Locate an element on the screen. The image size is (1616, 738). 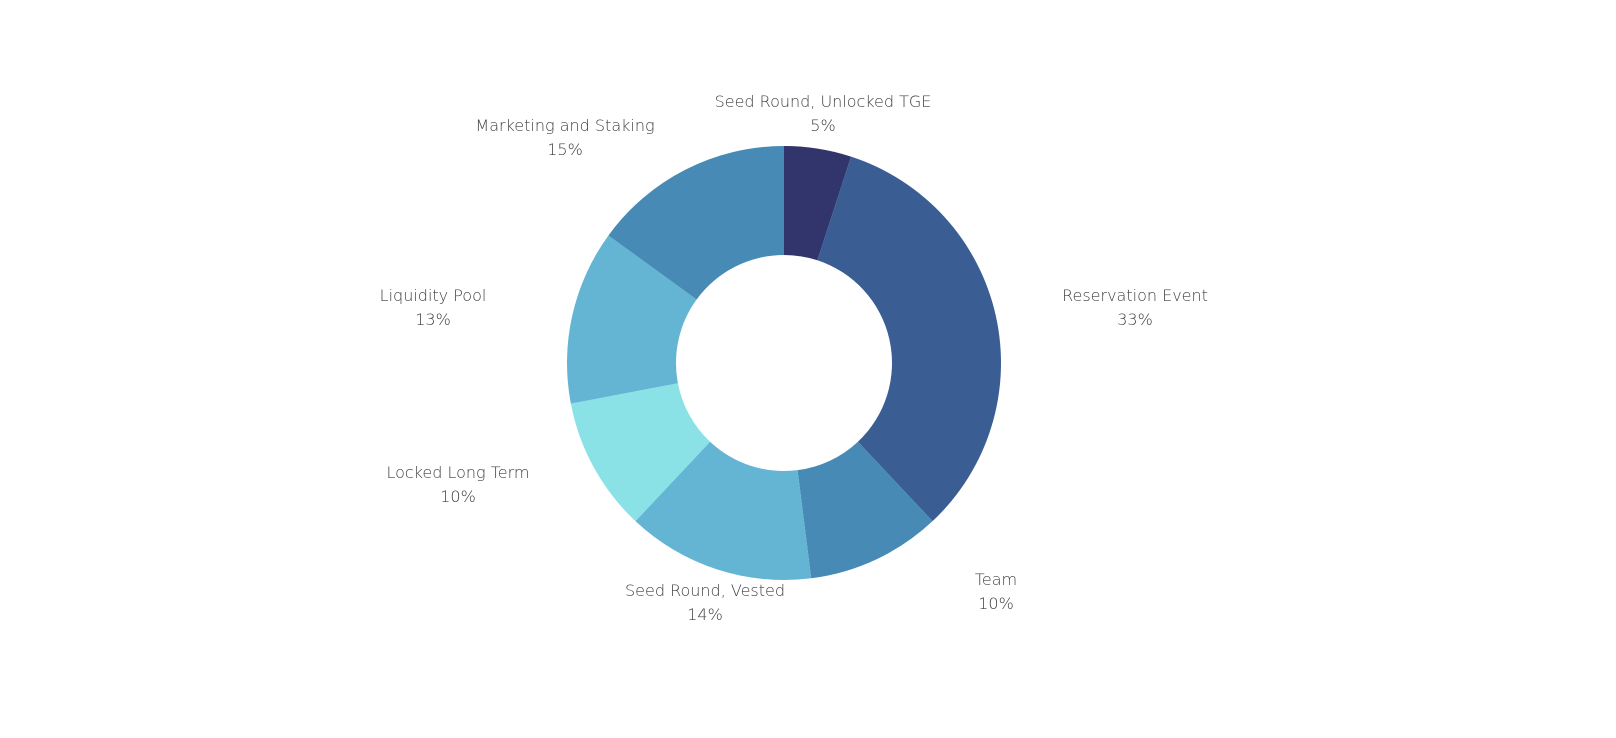
slice-marketing-and-staking is located at coordinates (696, 223).